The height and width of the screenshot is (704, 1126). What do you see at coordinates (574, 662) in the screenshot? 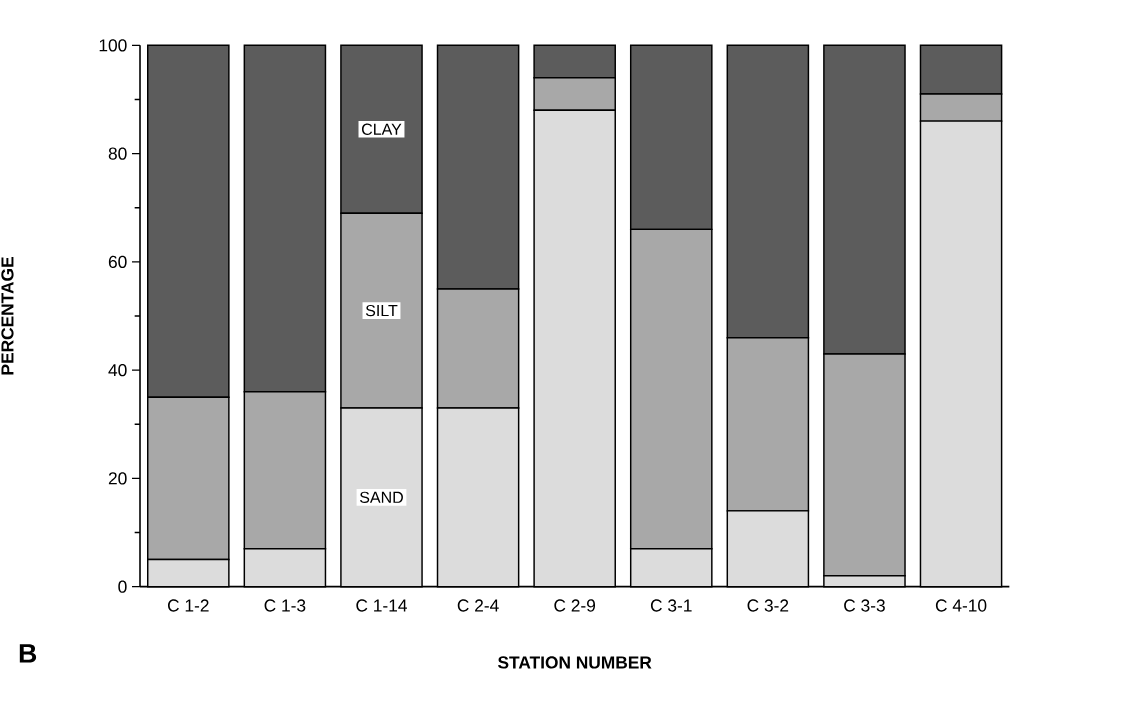
I see `x-axis-title: STATION NUMBER` at bounding box center [574, 662].